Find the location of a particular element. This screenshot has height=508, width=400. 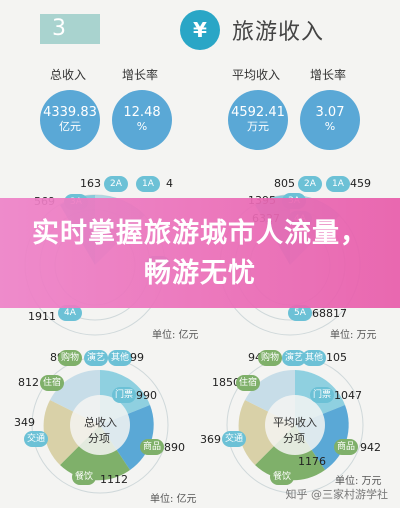

avg-growth-unit: % is located at coordinates (330, 126).